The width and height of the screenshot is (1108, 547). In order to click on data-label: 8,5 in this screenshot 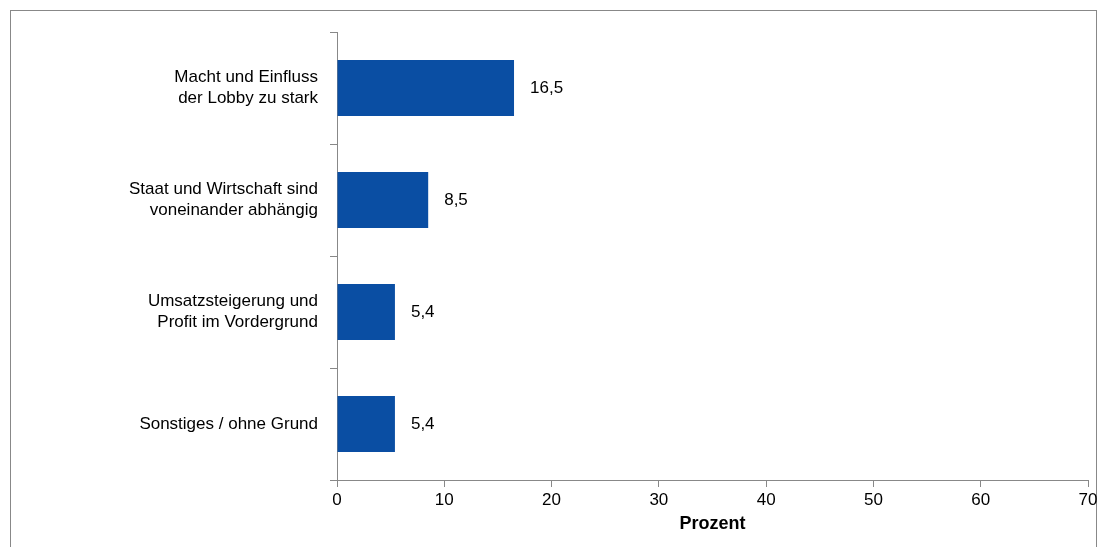, I will do `click(456, 199)`.